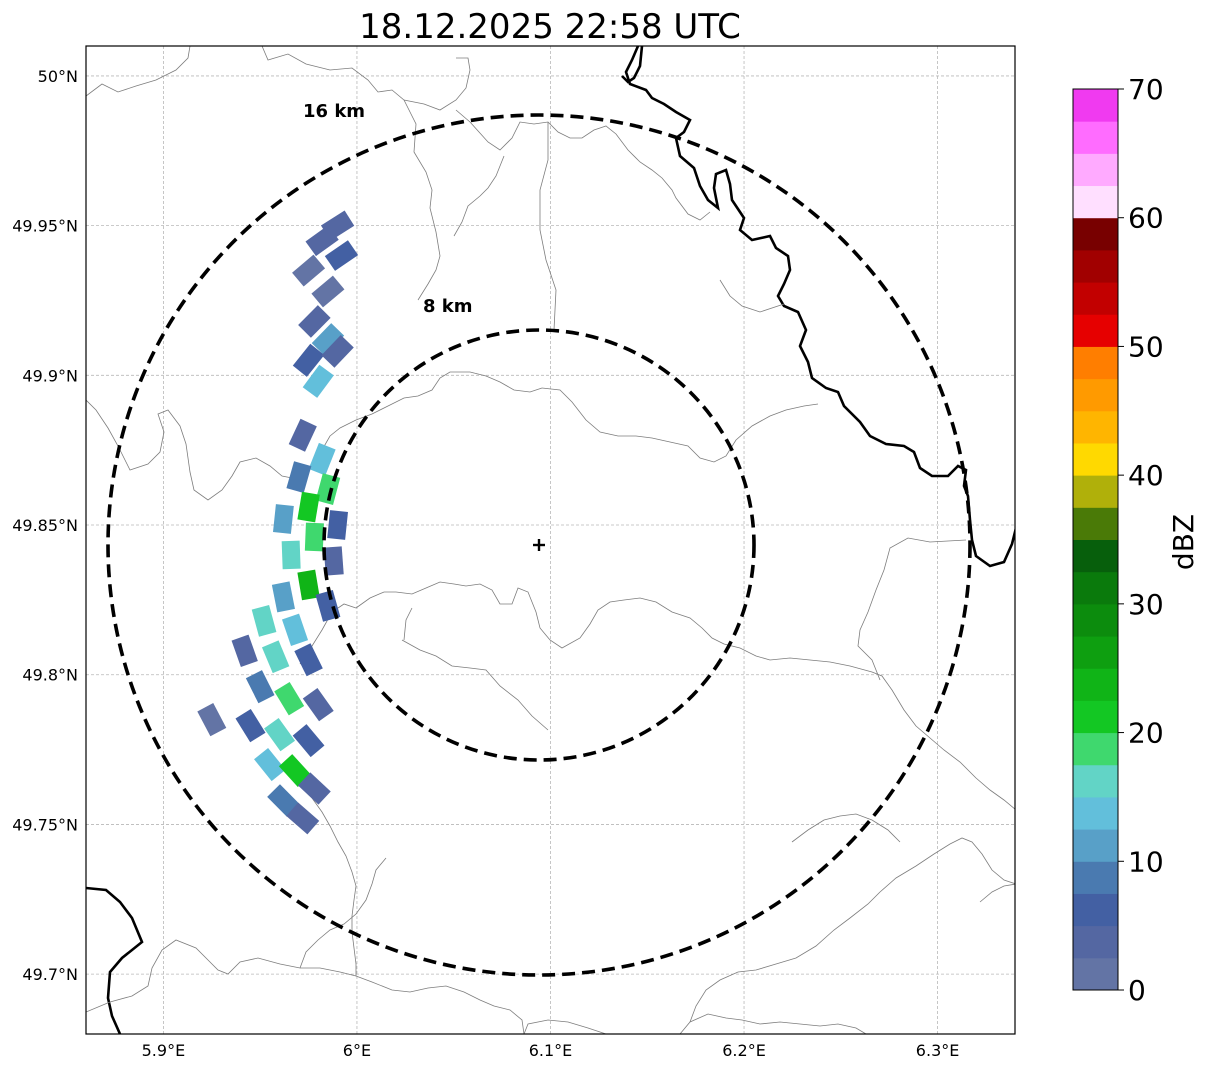 Image resolution: width=1207 pixels, height=1069 pixels. Describe the element at coordinates (1146, 861) in the screenshot. I see `colorbar-tick-label: 10` at that location.